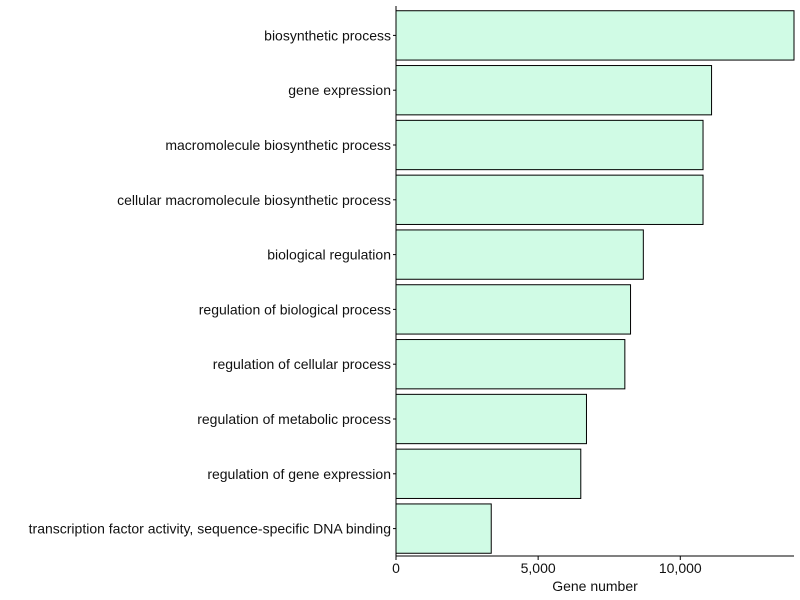 The image size is (800, 600). What do you see at coordinates (294, 419) in the screenshot?
I see `category-label: regulation of metabolic process` at bounding box center [294, 419].